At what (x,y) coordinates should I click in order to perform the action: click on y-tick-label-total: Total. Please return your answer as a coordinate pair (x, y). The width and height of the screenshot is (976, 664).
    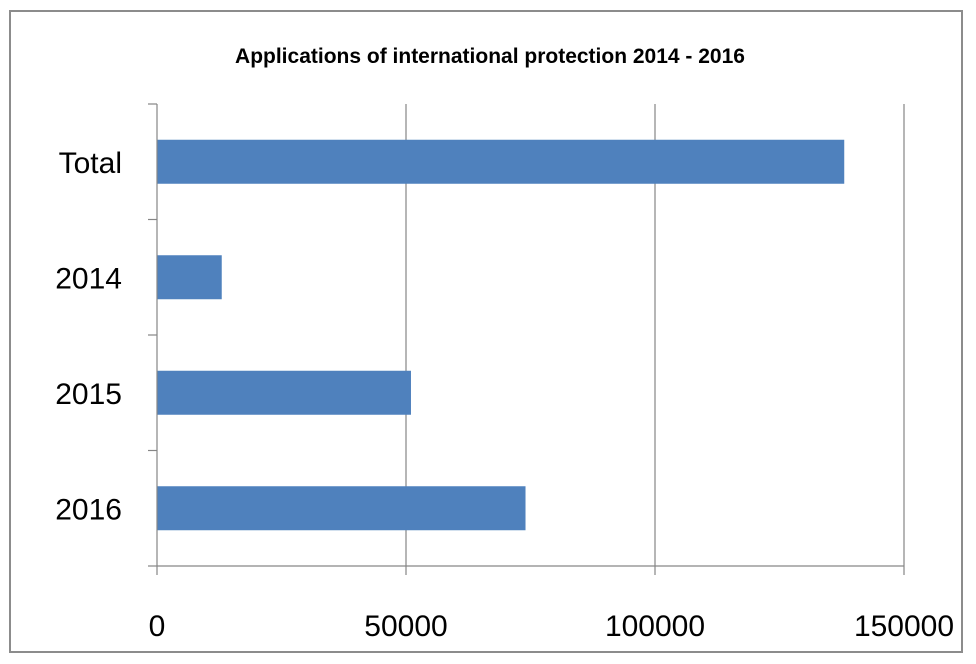
    Looking at the image, I should click on (90, 163).